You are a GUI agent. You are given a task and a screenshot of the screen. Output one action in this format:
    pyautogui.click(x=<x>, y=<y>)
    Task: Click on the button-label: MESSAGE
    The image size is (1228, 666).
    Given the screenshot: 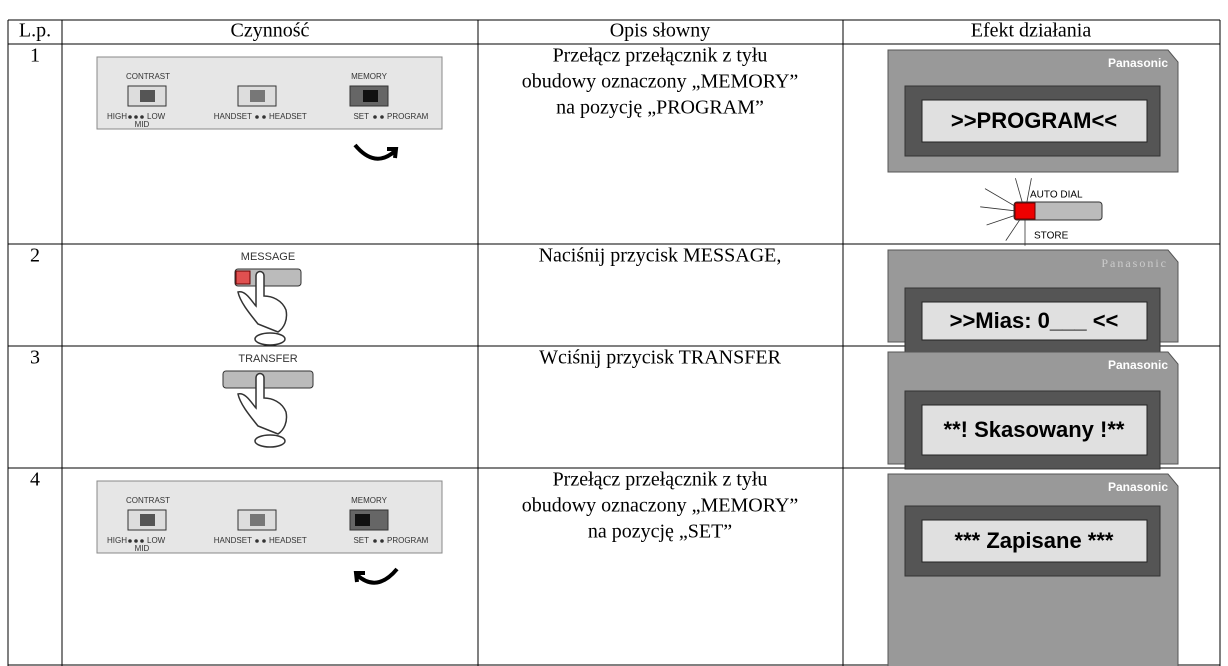 What is the action you would take?
    pyautogui.click(x=268, y=257)
    